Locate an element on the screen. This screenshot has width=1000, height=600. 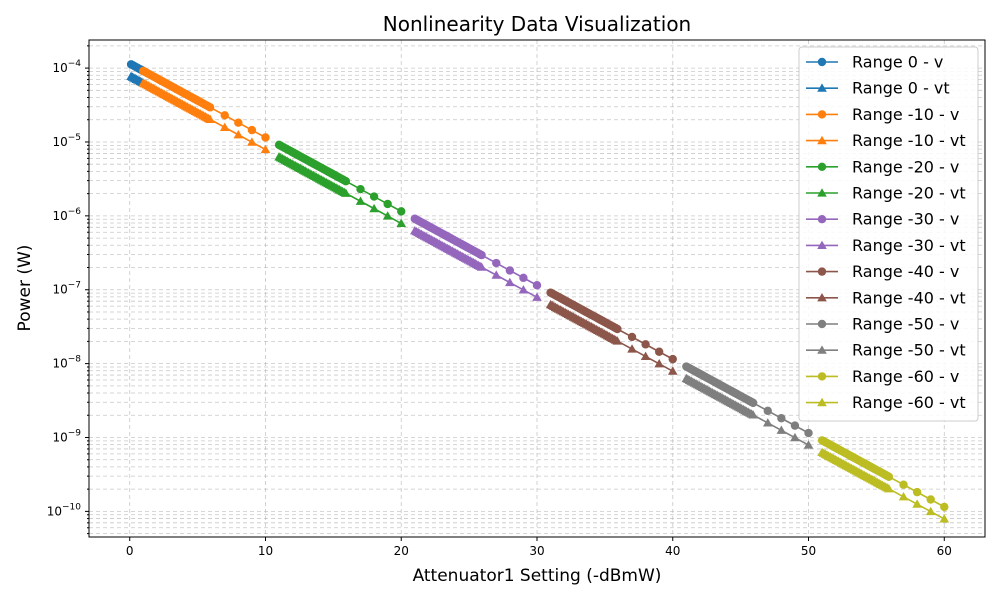
legend-label: Range -50 - vt is located at coordinates (909, 350).